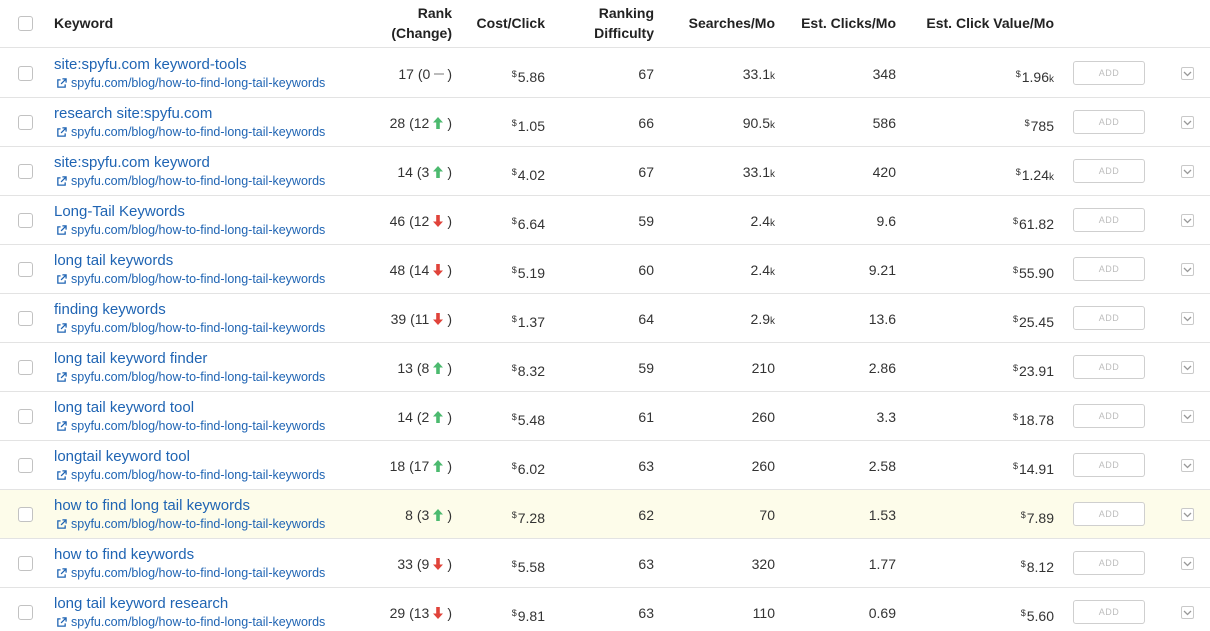  Describe the element at coordinates (531, 175) in the screenshot. I see `cost-click-value: 4.02` at that location.